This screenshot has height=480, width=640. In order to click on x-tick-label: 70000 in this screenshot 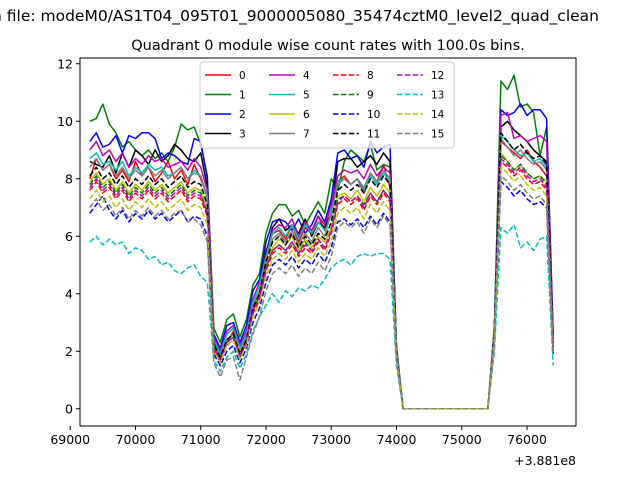, I will do `click(136, 439)`.